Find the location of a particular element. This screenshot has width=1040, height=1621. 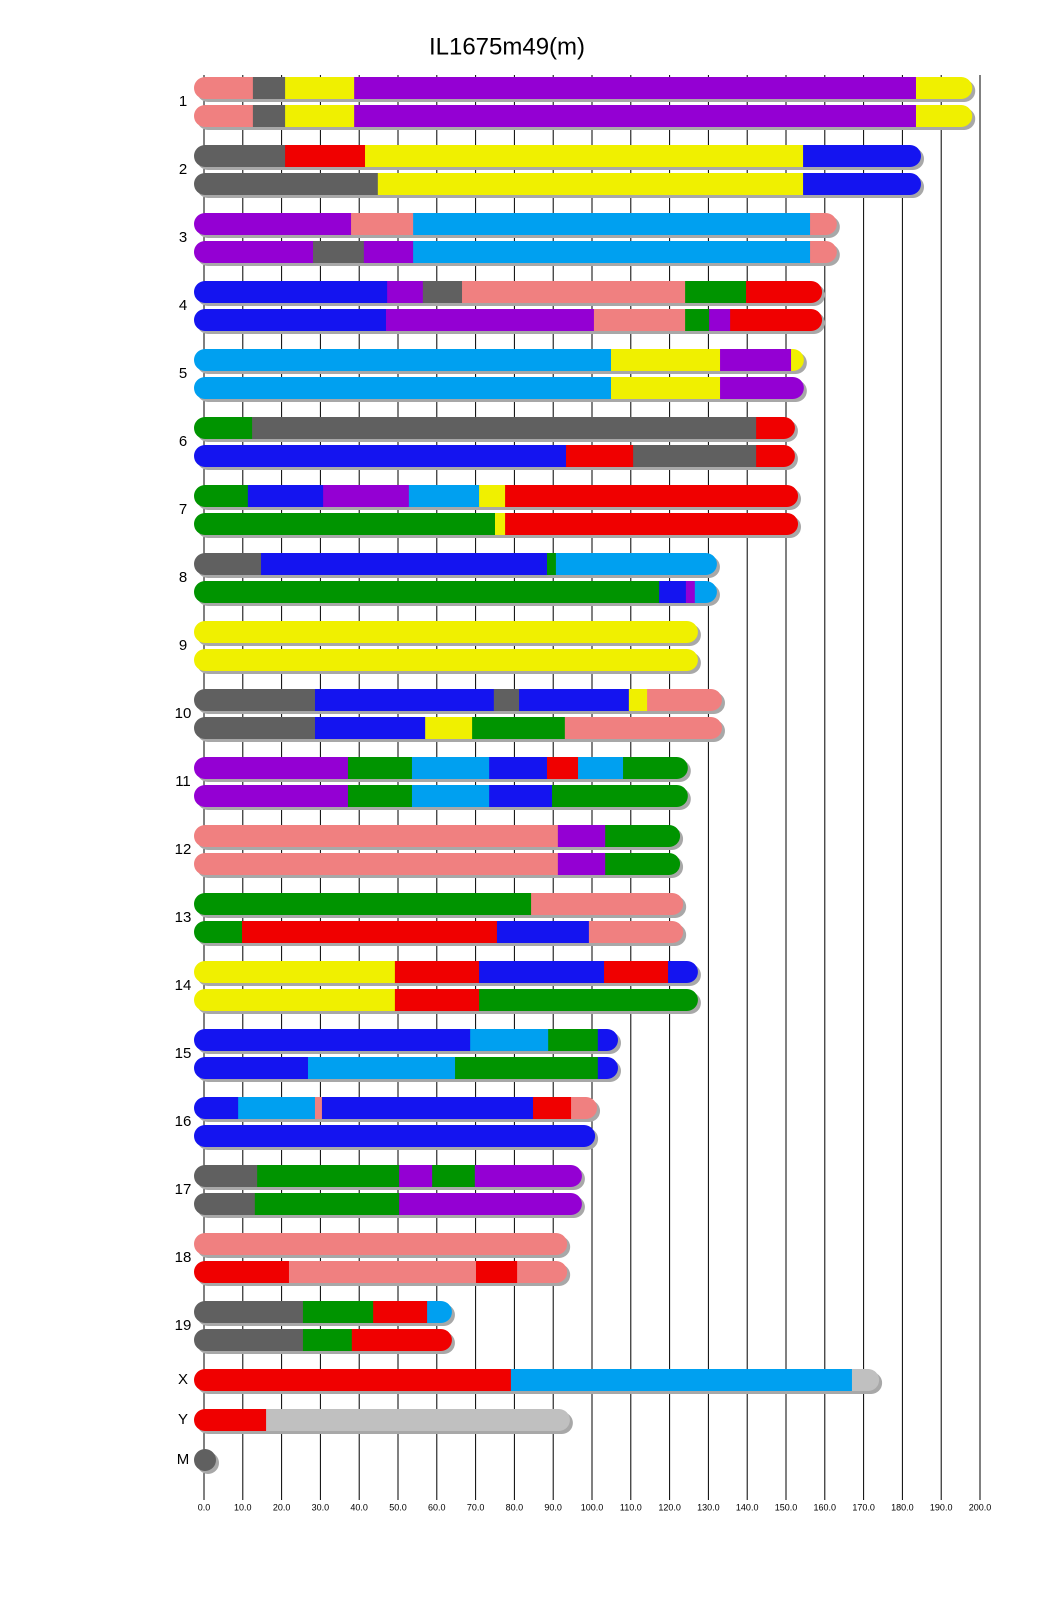

x-tick-label: 160.0 is located at coordinates (825, 1507).